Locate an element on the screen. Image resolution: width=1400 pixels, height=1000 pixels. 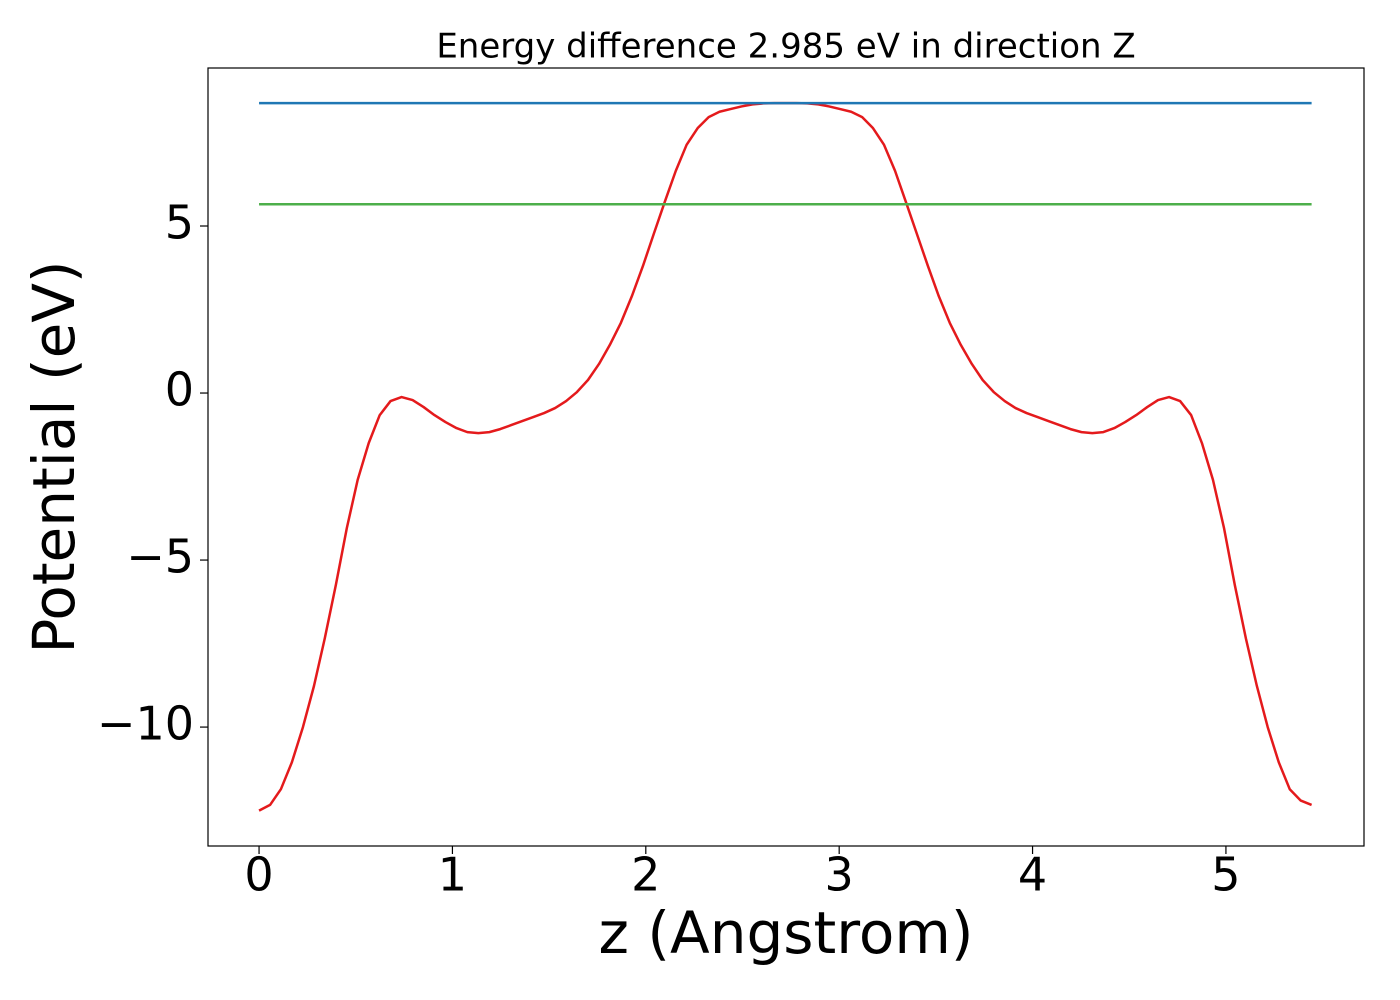
y-tick-label: 5 is located at coordinates (179, 223).